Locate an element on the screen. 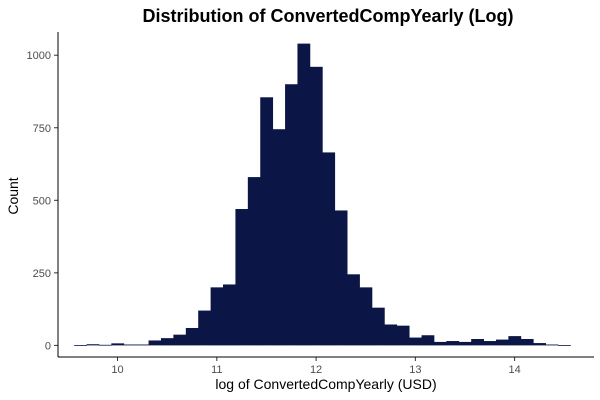 The width and height of the screenshot is (600, 400). x-tick-label: 13 is located at coordinates (415, 370).